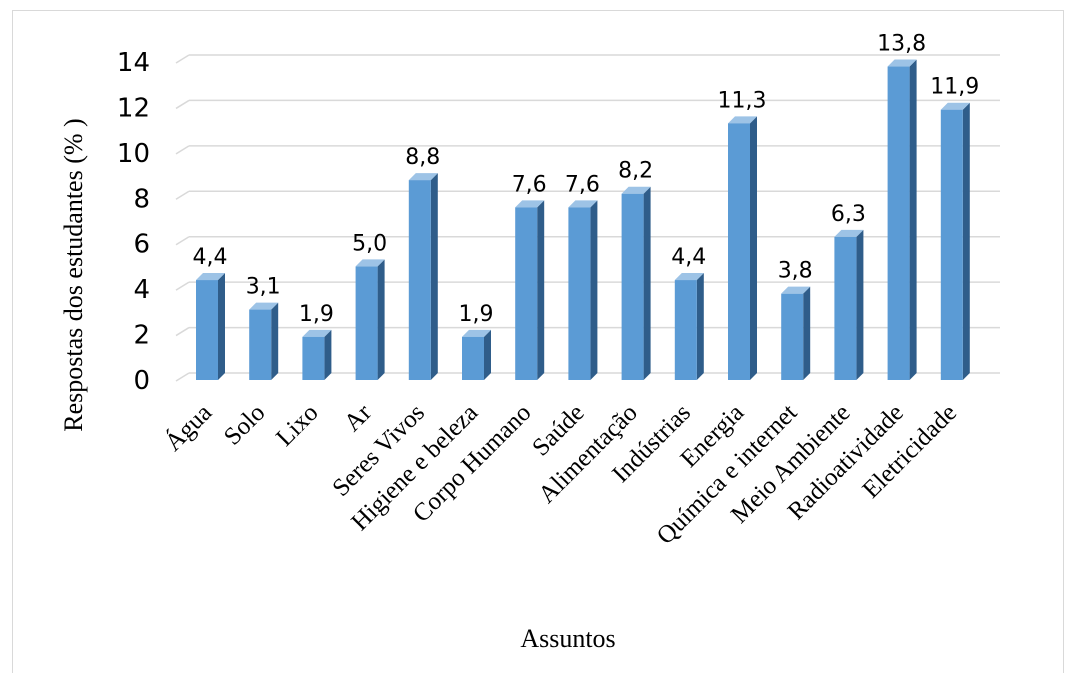 The image size is (1071, 673). Describe the element at coordinates (369, 243) in the screenshot. I see `data-label: 5,0` at that location.